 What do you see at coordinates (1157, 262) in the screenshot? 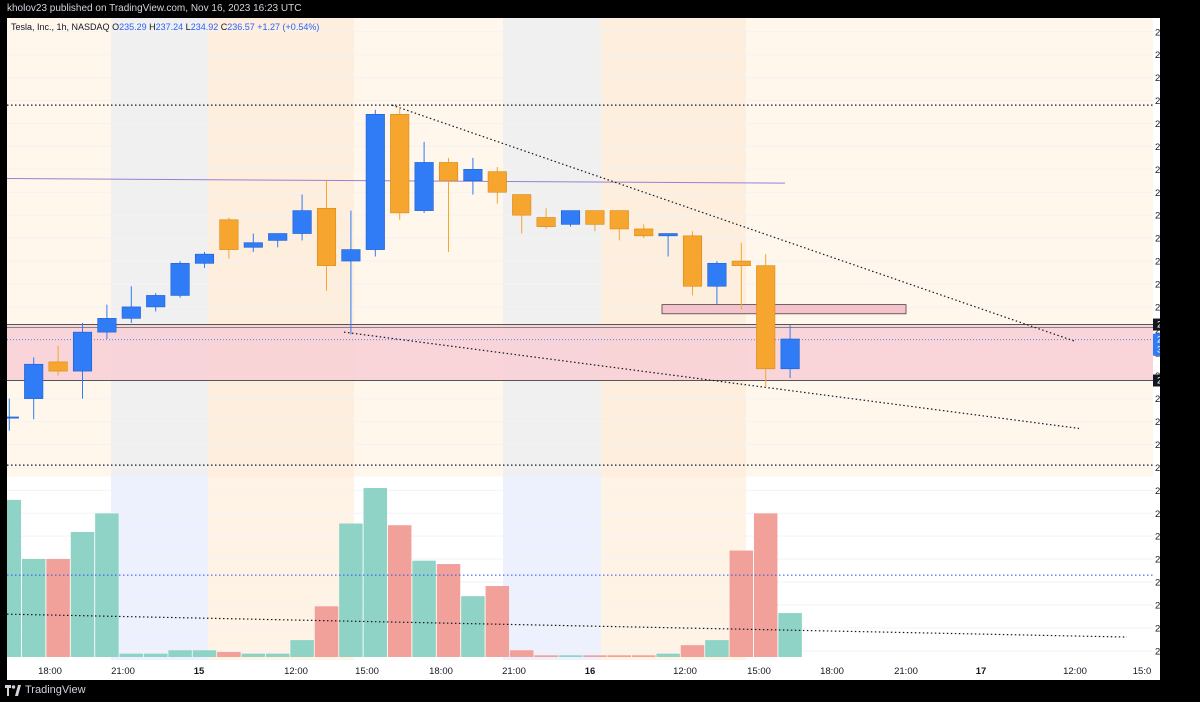
I see `price-tick-label: 240.00` at bounding box center [1157, 262].